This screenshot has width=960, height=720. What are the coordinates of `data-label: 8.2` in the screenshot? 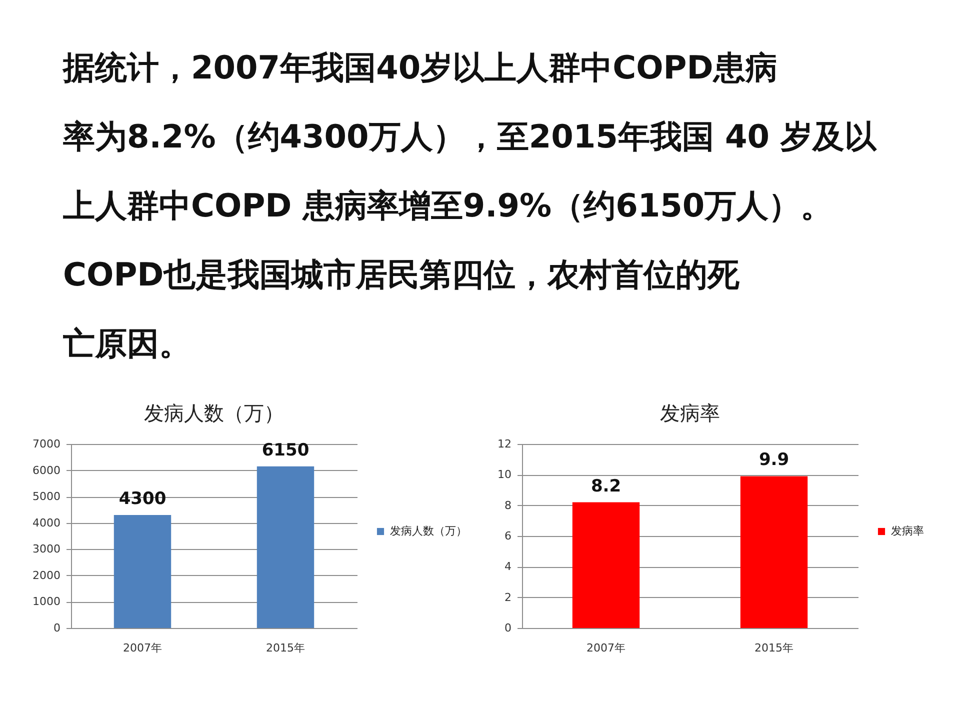 It's located at (606, 486).